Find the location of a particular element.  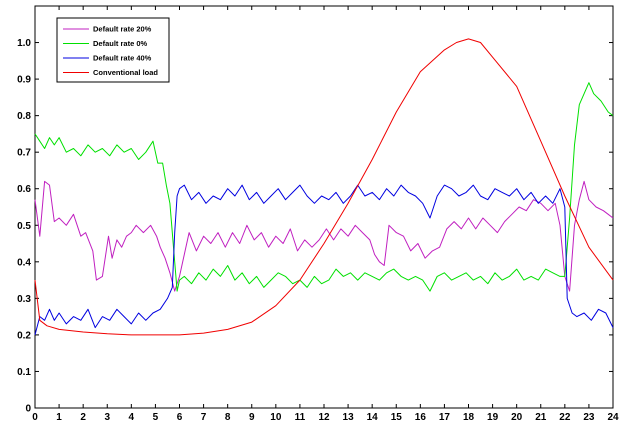

legend-label: Default rate 40% is located at coordinates (122, 58).